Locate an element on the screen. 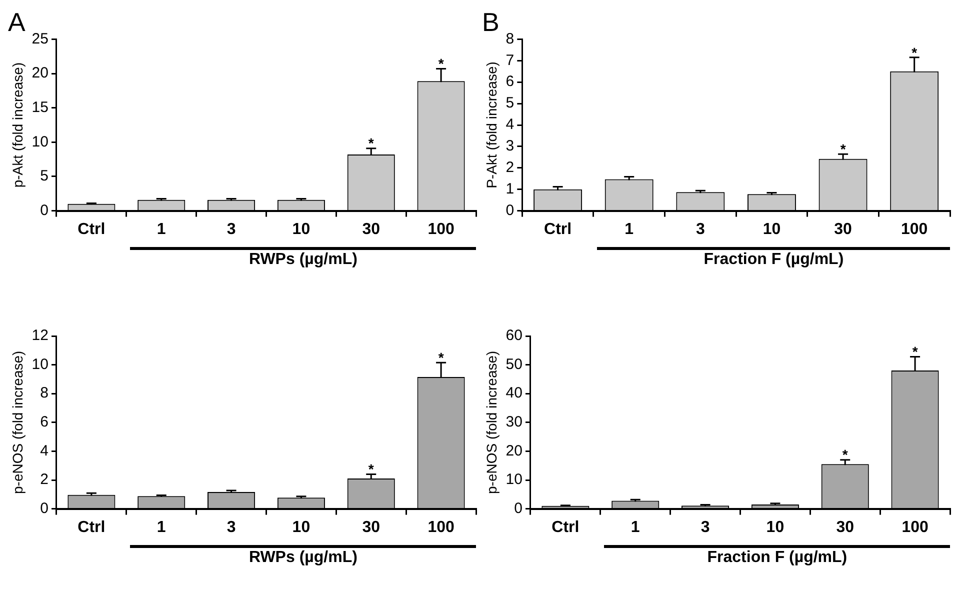  y-tick-label: 40 is located at coordinates (514, 393).